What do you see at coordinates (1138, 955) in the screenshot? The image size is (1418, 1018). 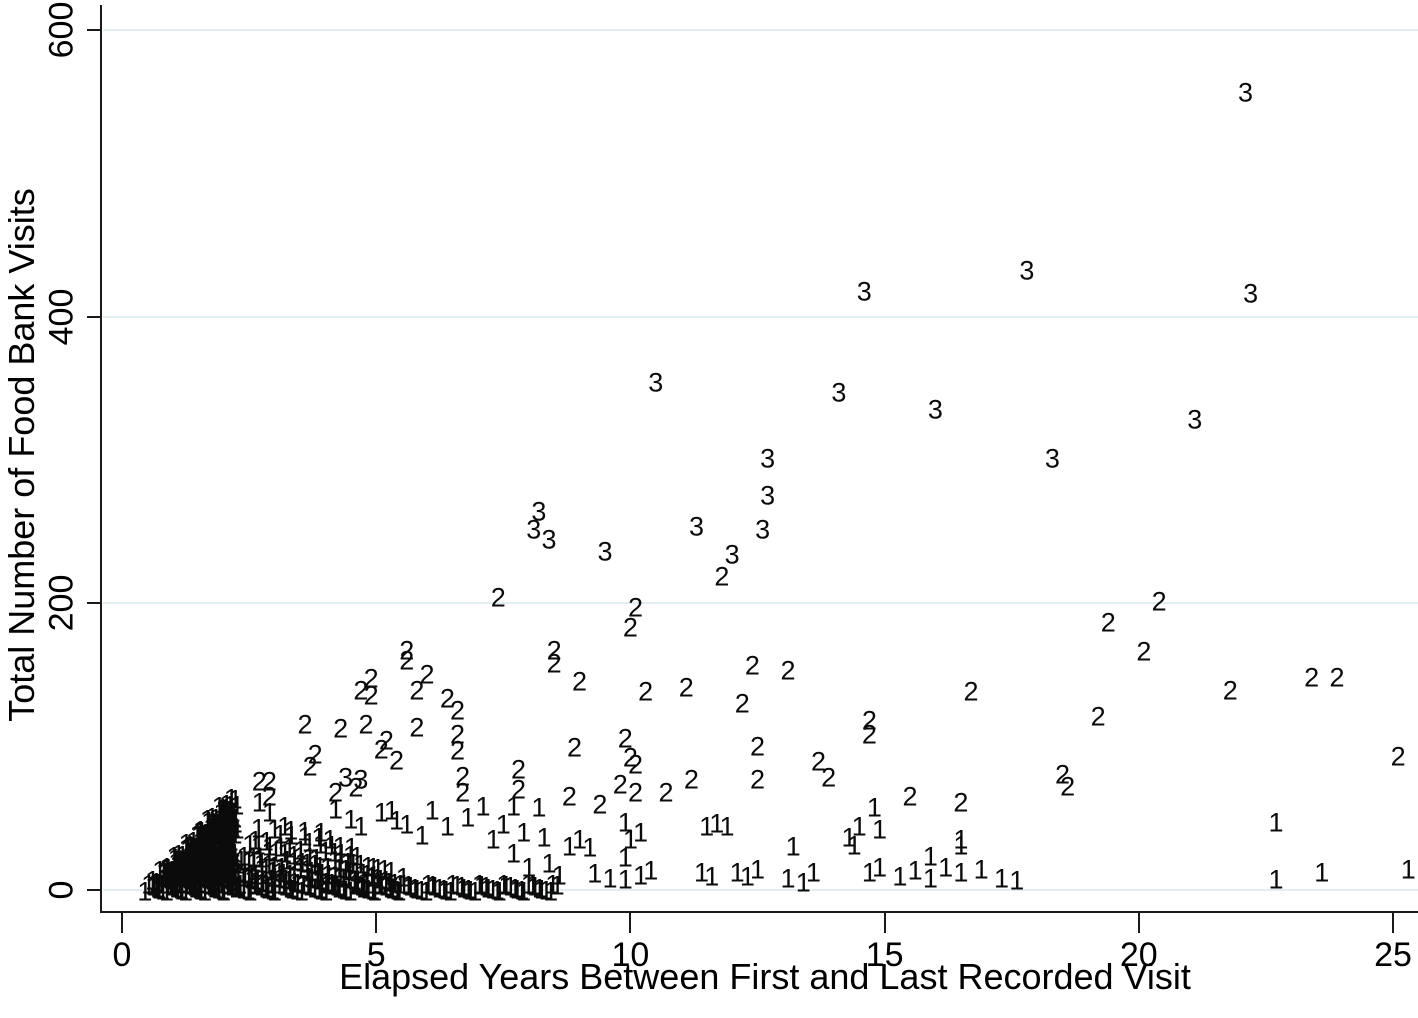 I see `x-tick-label-20: 20` at bounding box center [1138, 955].